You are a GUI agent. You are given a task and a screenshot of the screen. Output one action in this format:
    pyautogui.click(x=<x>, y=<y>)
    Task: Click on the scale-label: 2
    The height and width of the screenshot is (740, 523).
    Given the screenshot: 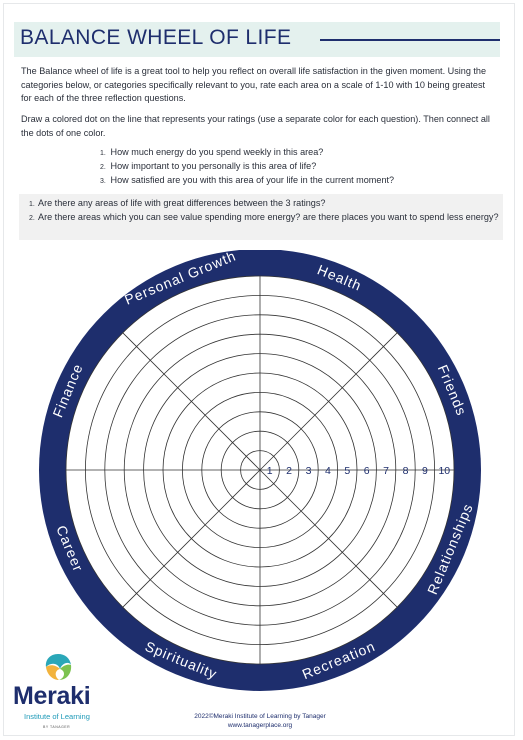 What is the action you would take?
    pyautogui.click(x=289, y=471)
    